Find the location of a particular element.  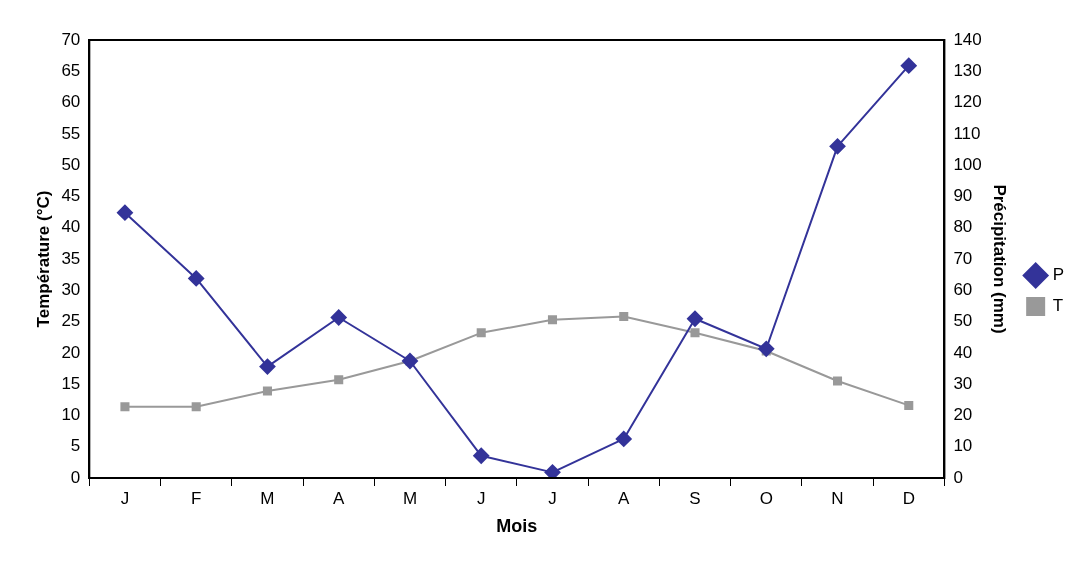

y-tick-label: 65 is located at coordinates (71, 70).